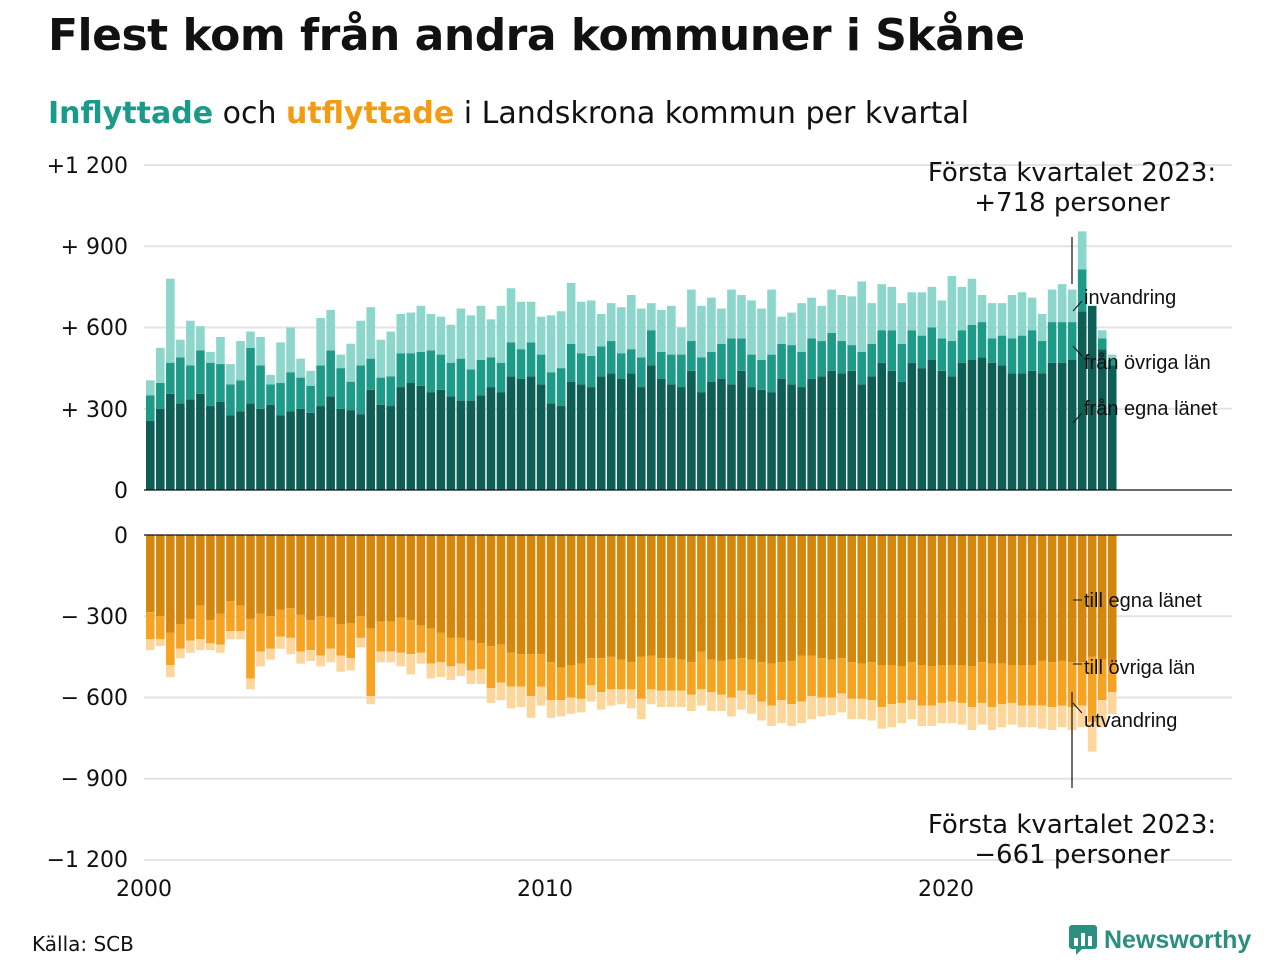 This screenshot has height=960, width=1280. I want to click on xtick-2000: 2000, so click(144, 889).